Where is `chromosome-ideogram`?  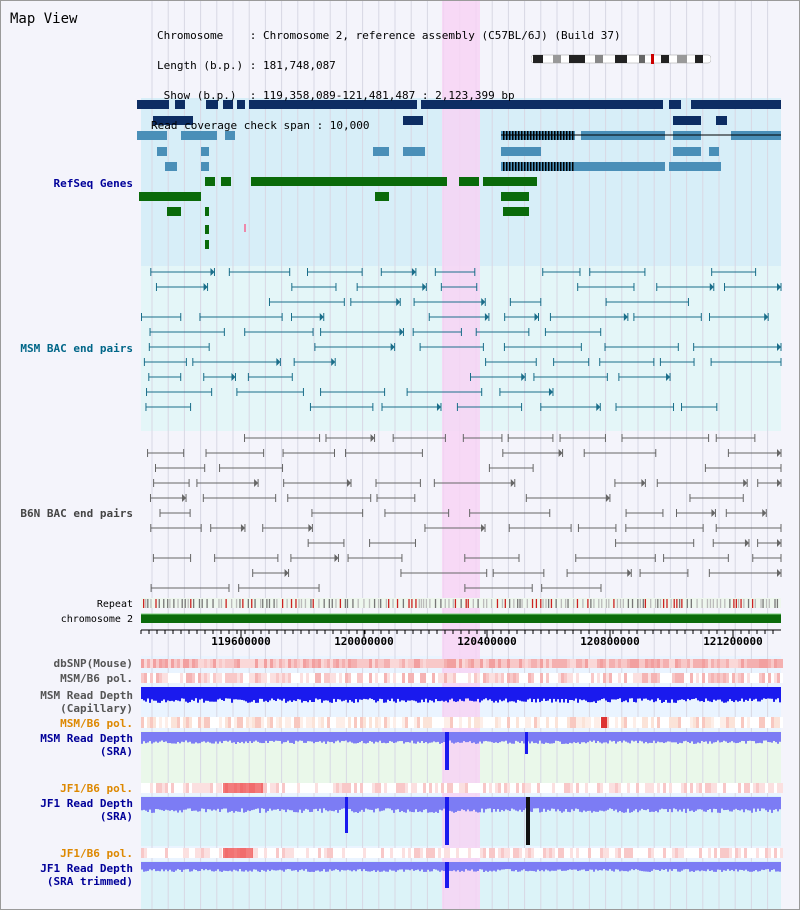
chromosome-ideogram is located at coordinates (621, 59).